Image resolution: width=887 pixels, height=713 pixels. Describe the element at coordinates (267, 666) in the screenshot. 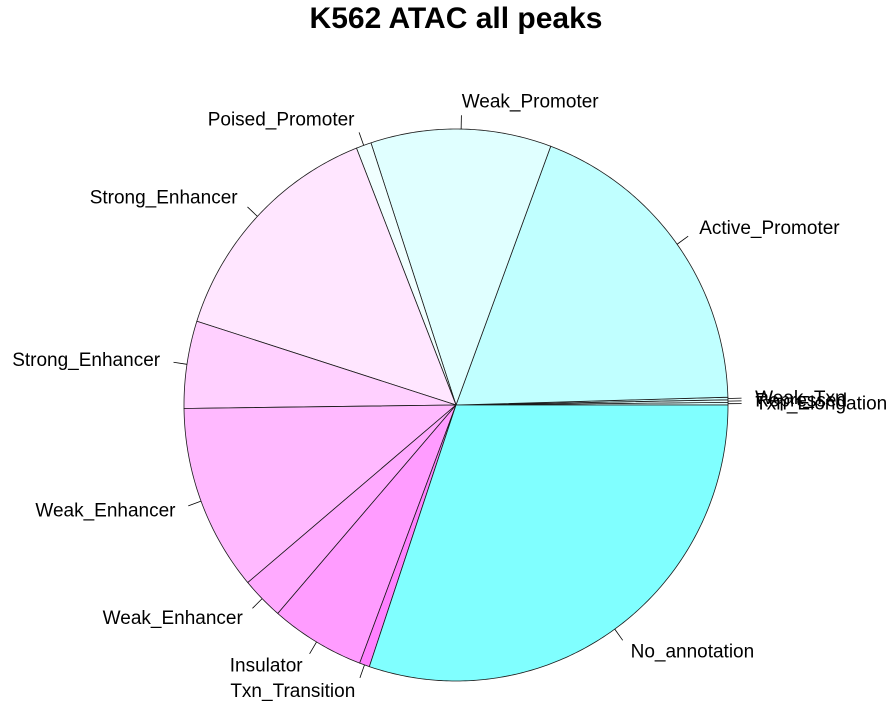

I see `pie-slice-label-10: Insulator` at that location.